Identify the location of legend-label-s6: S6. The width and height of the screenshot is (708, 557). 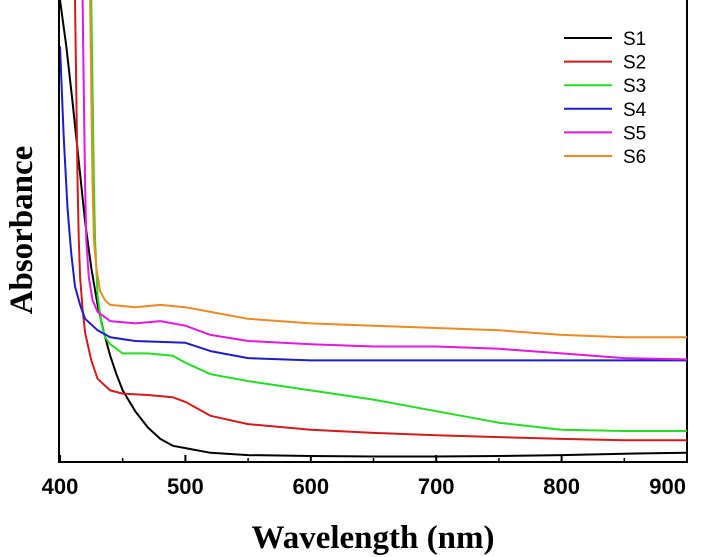
(634, 157).